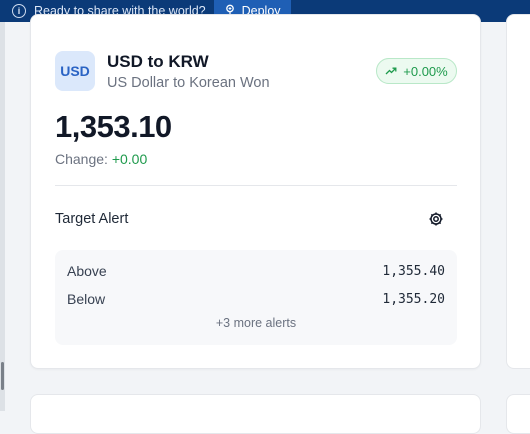  Describe the element at coordinates (113, 126) in the screenshot. I see `exchange-rate: 1,353.10` at that location.